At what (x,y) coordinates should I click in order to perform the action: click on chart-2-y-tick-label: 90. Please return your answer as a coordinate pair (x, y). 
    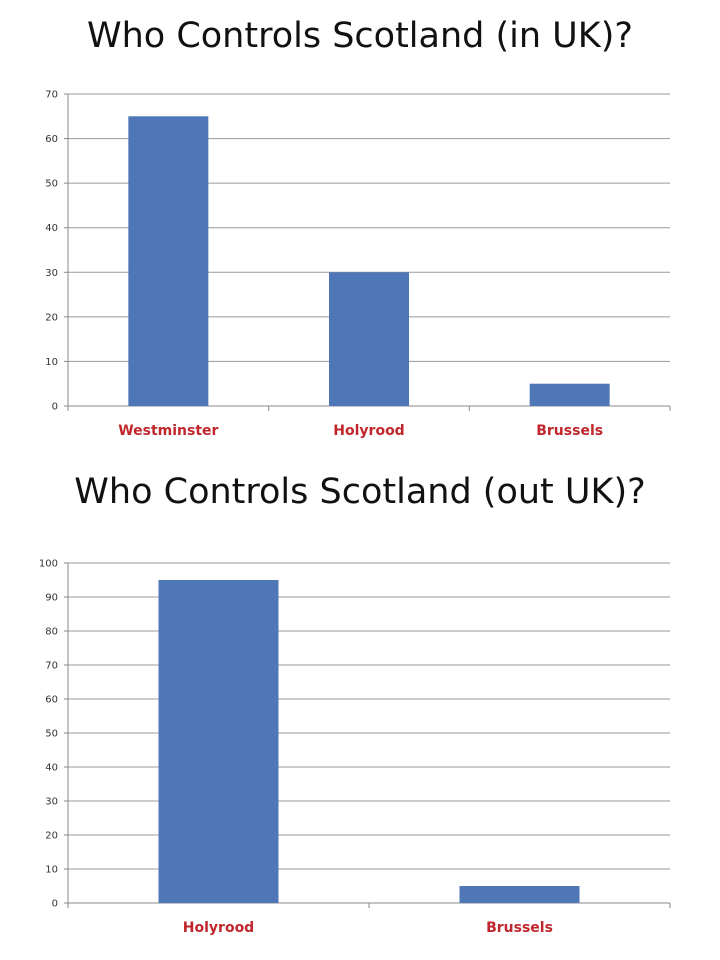
    Looking at the image, I should click on (51, 598).